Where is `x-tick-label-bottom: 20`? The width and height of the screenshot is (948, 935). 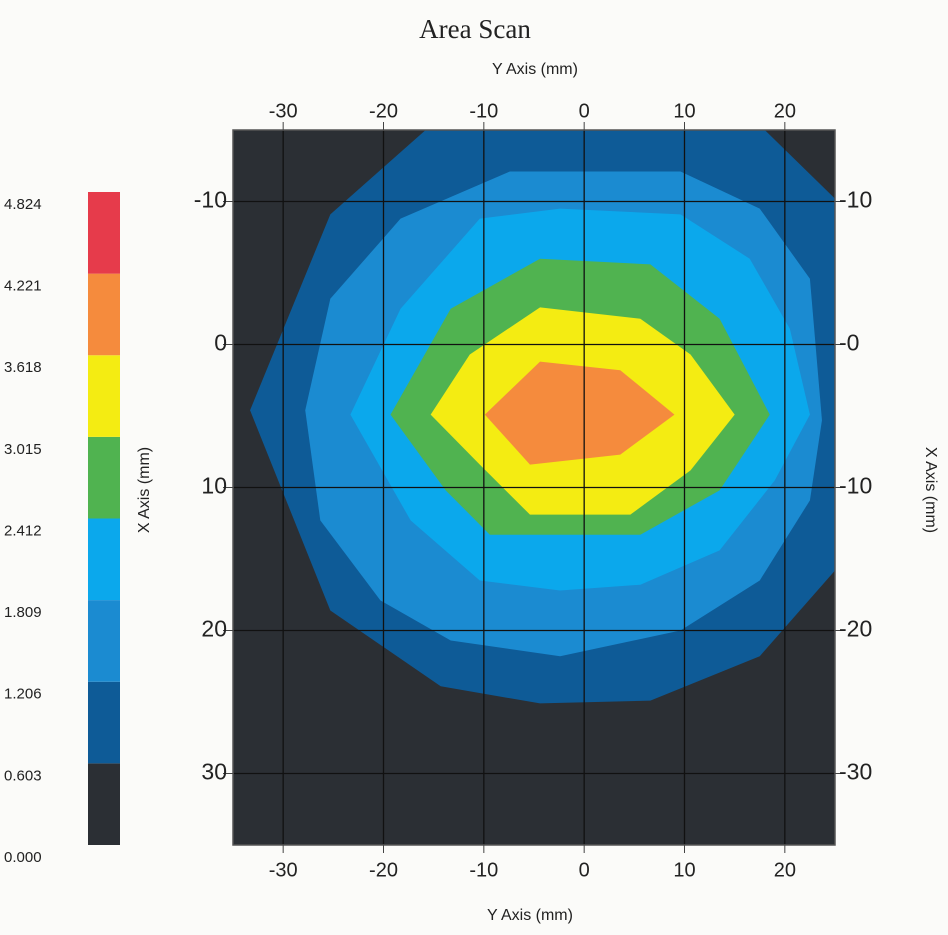 x-tick-label-bottom: 20 is located at coordinates (785, 870).